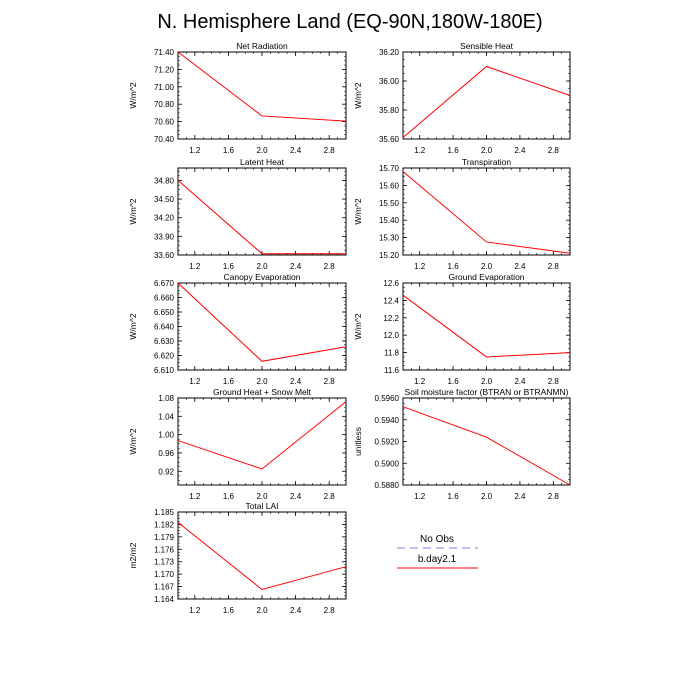 The height and width of the screenshot is (700, 700). Describe the element at coordinates (164, 512) in the screenshot. I see `y-tick-label: 1.185` at that location.